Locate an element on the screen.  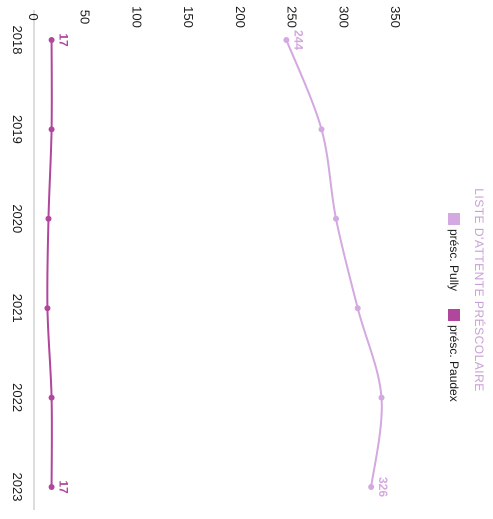
y-tick-label: 250 is located at coordinates (292, 17).